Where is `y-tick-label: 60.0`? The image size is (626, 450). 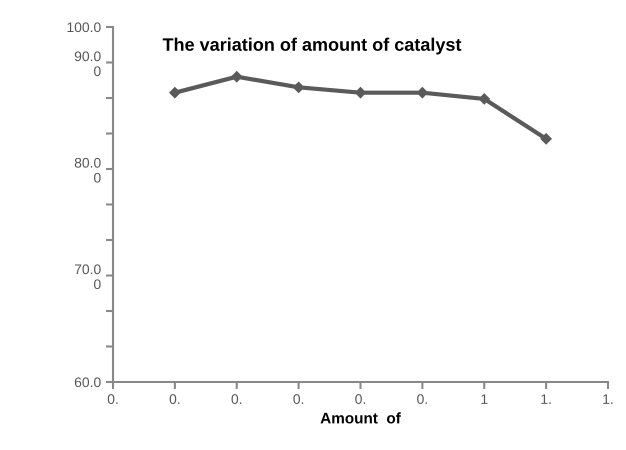
y-tick-label: 60.0 is located at coordinates (87, 382).